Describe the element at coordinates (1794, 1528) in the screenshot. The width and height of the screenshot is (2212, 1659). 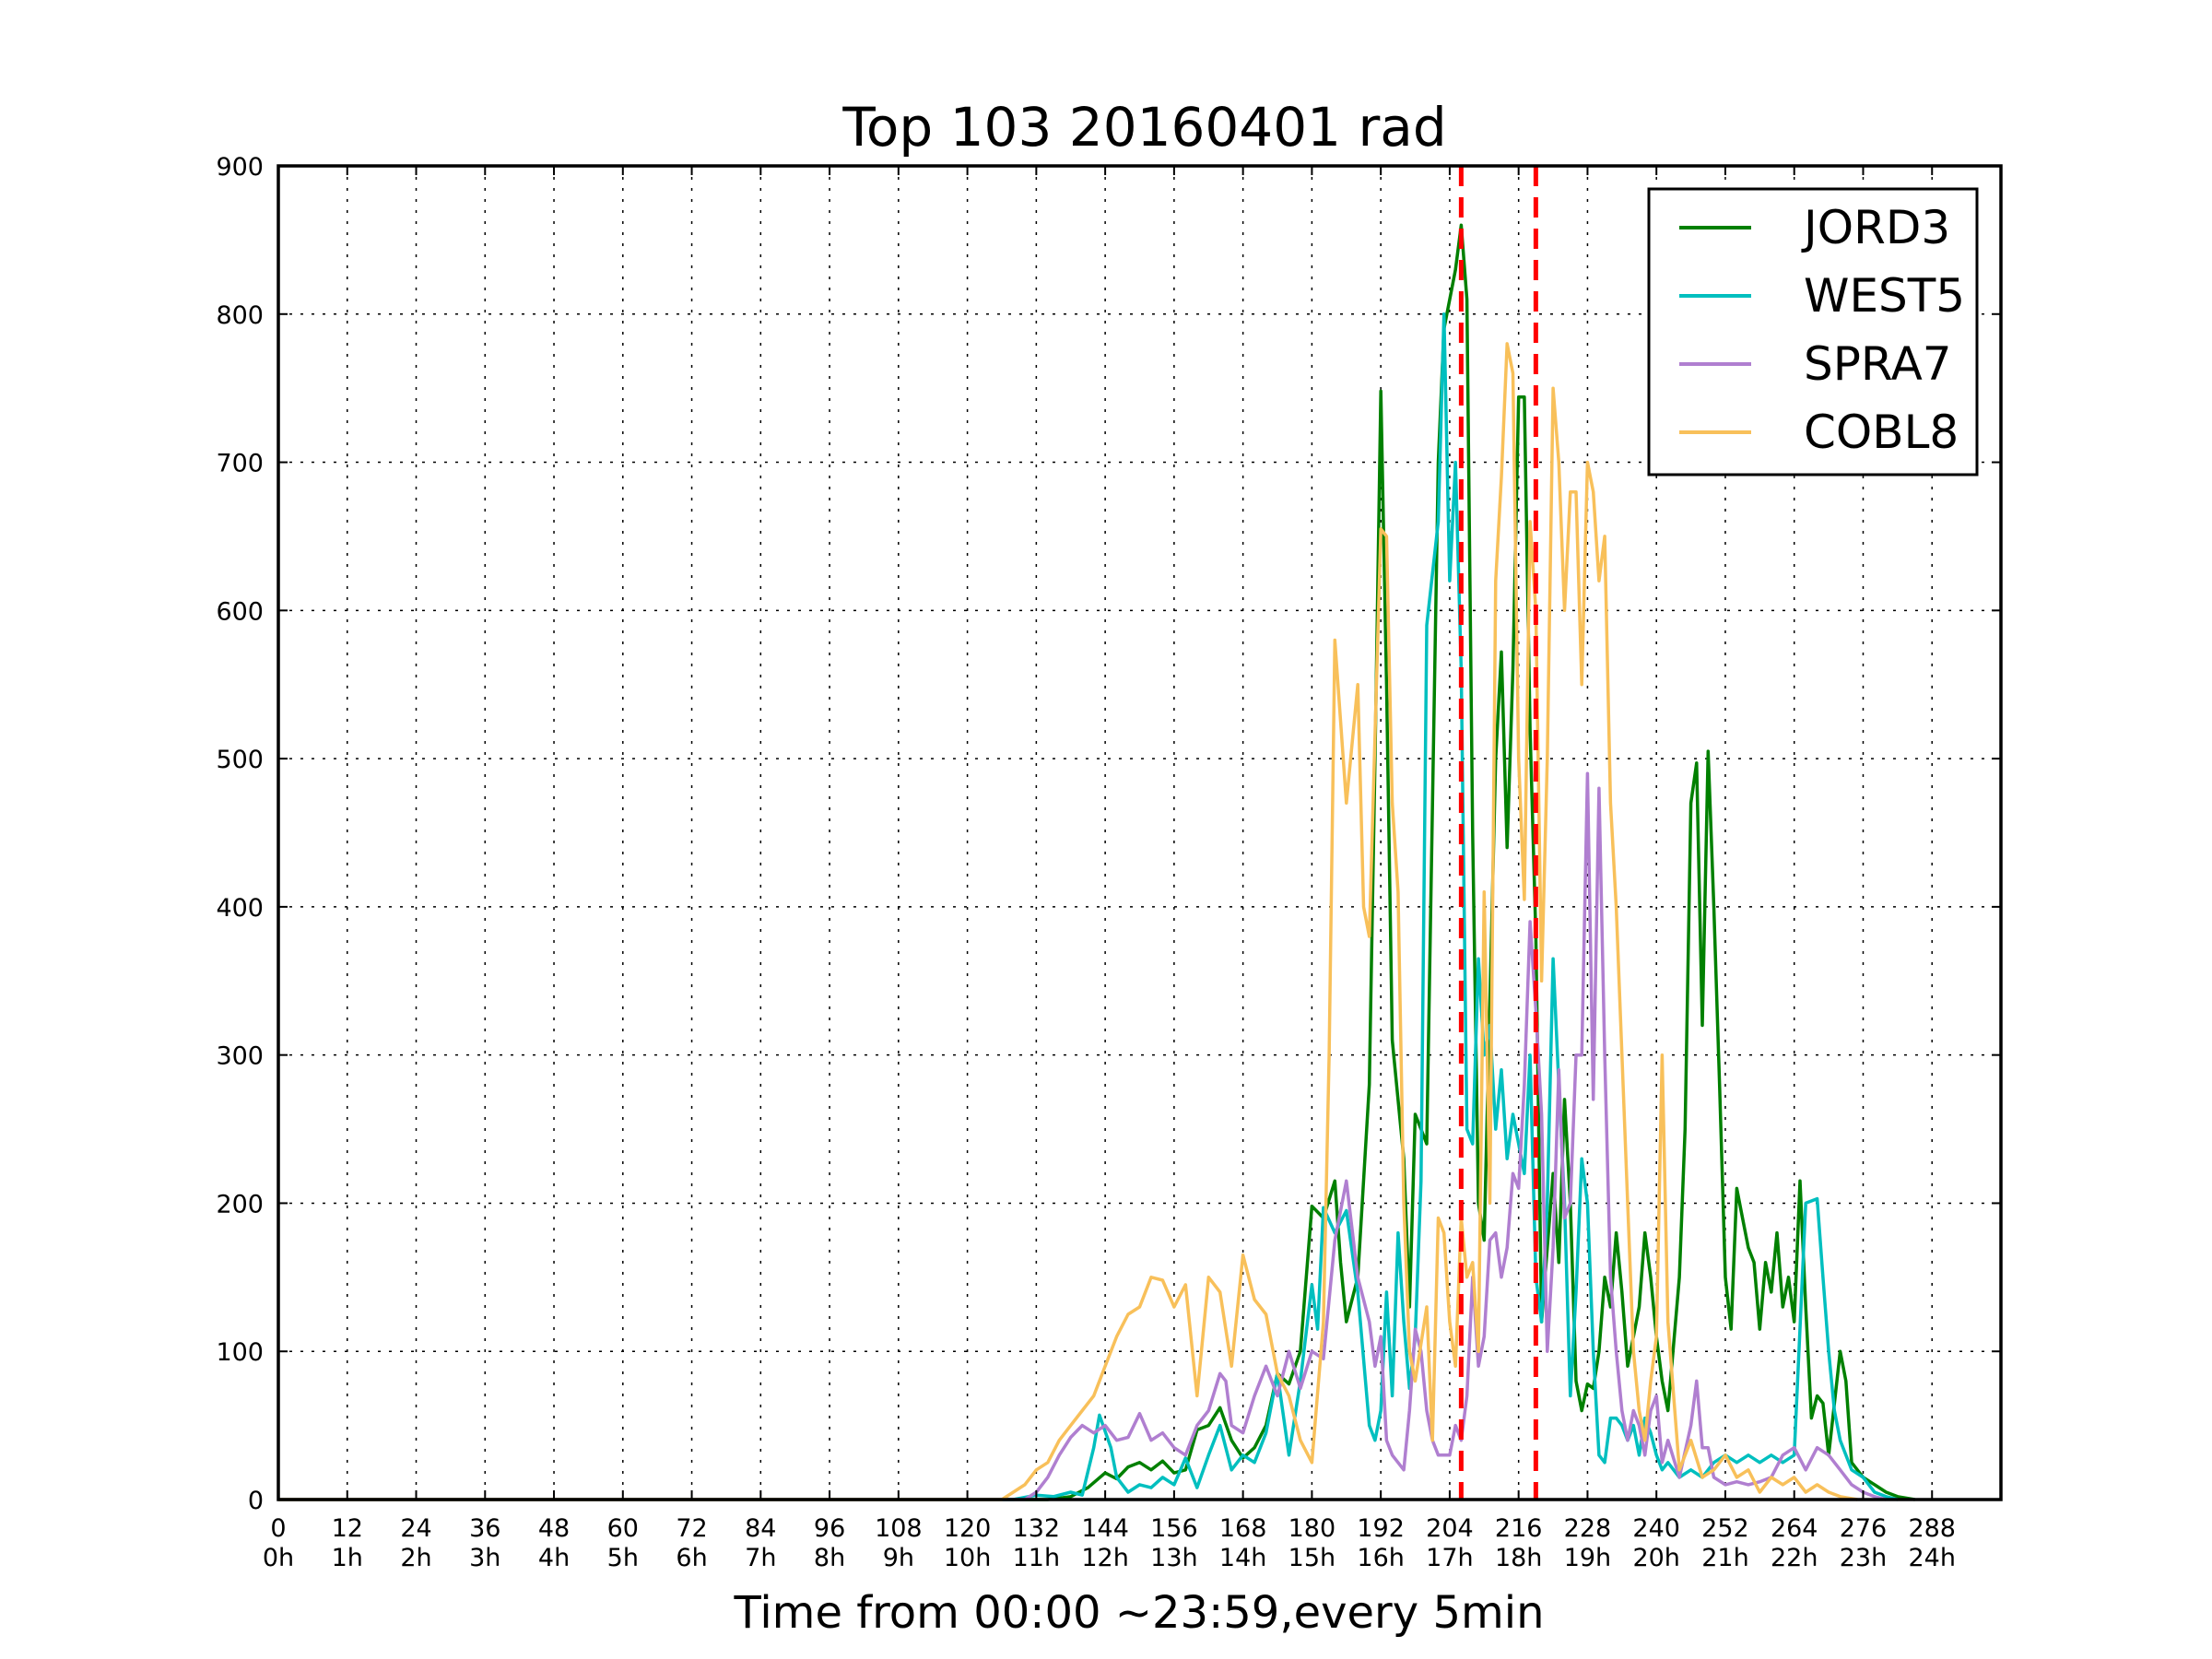
I see `x-tick-label: 264` at that location.